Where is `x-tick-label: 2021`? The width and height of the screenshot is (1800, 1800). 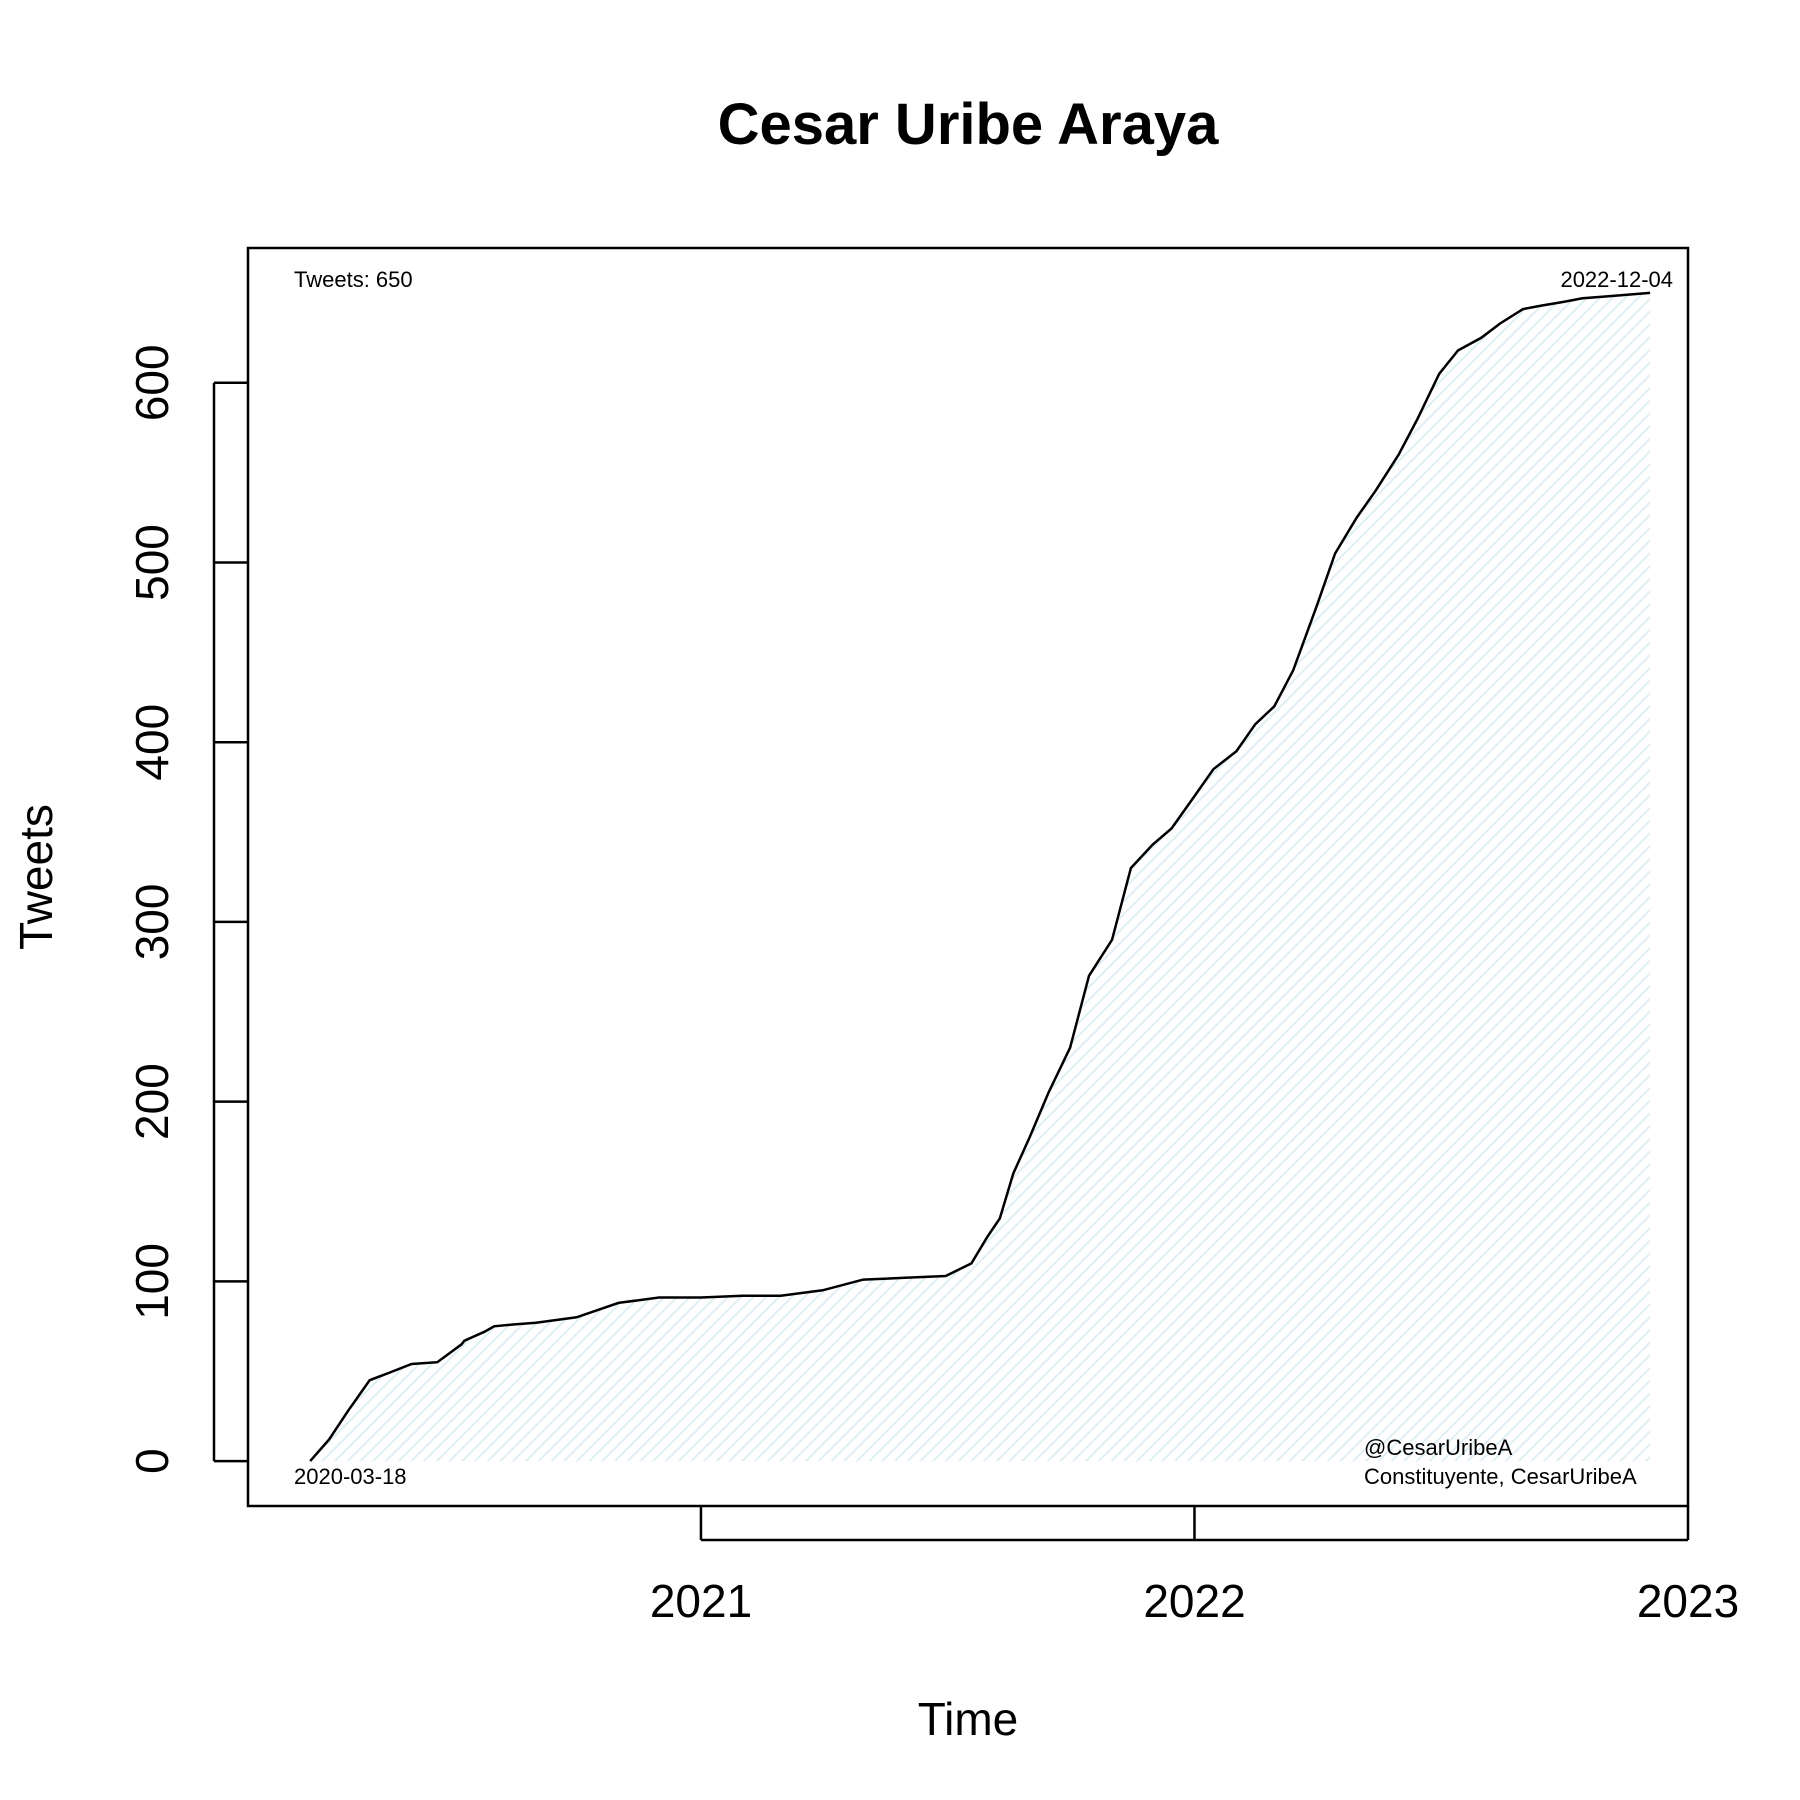 x-tick-label: 2021 is located at coordinates (701, 1601).